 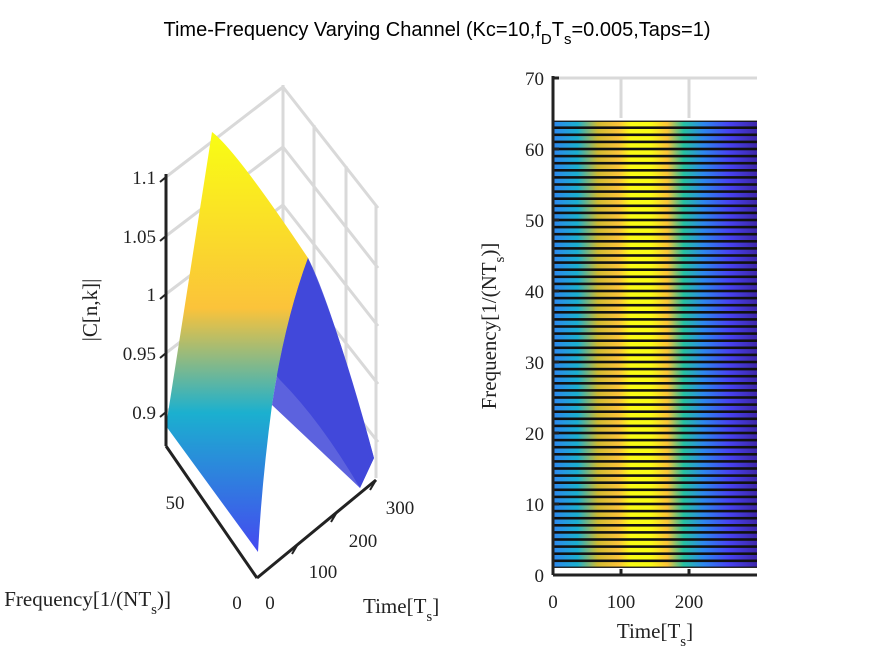 What do you see at coordinates (534, 434) in the screenshot?
I see `y-tick-label: 20` at bounding box center [534, 434].